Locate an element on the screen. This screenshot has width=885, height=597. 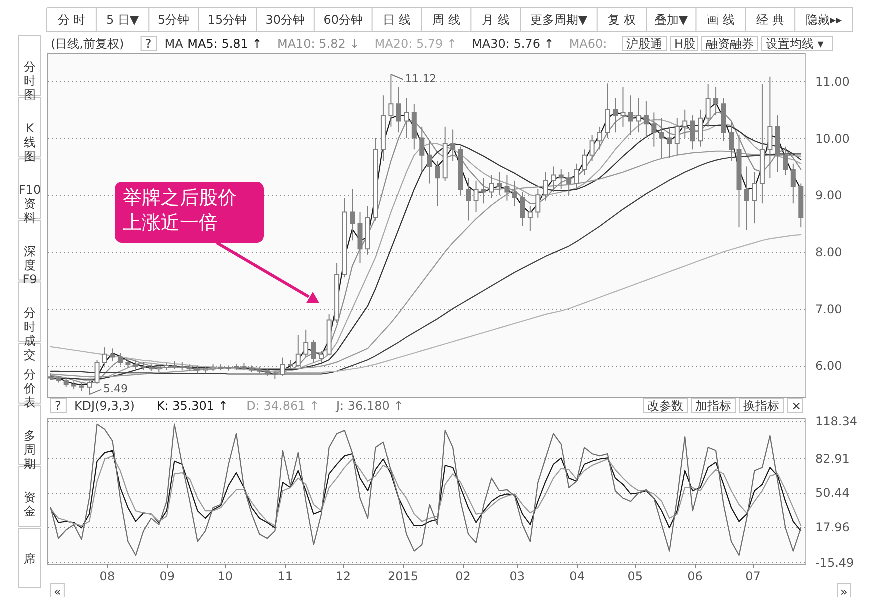
text: 分时成交 is located at coordinates (30, 334).